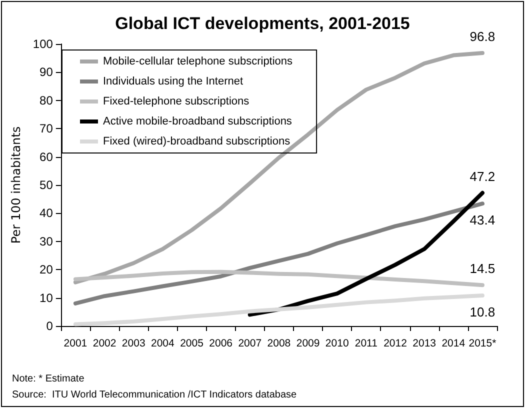  Describe the element at coordinates (197, 142) in the screenshot. I see `legend-label: Fixed (wired)-broadband subscriptions` at that location.